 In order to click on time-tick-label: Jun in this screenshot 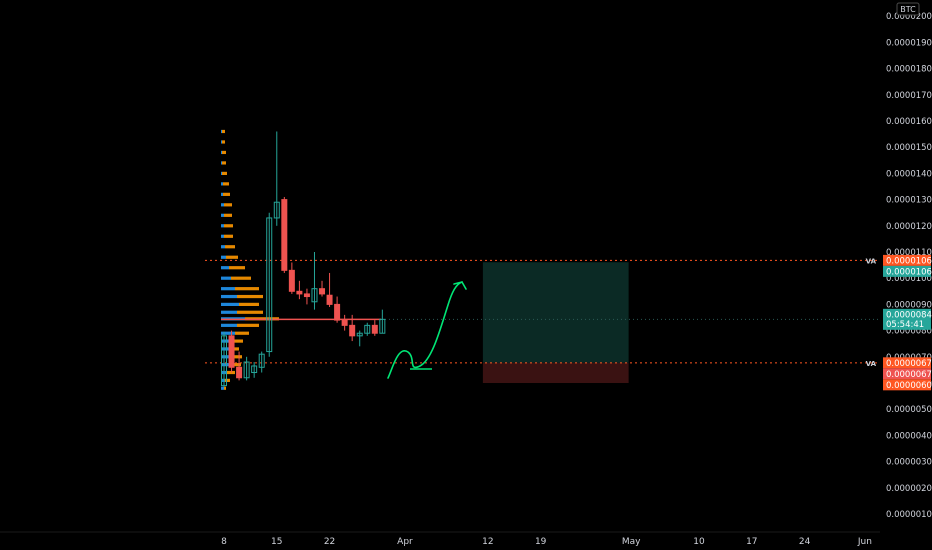, I will do `click(864, 542)`.